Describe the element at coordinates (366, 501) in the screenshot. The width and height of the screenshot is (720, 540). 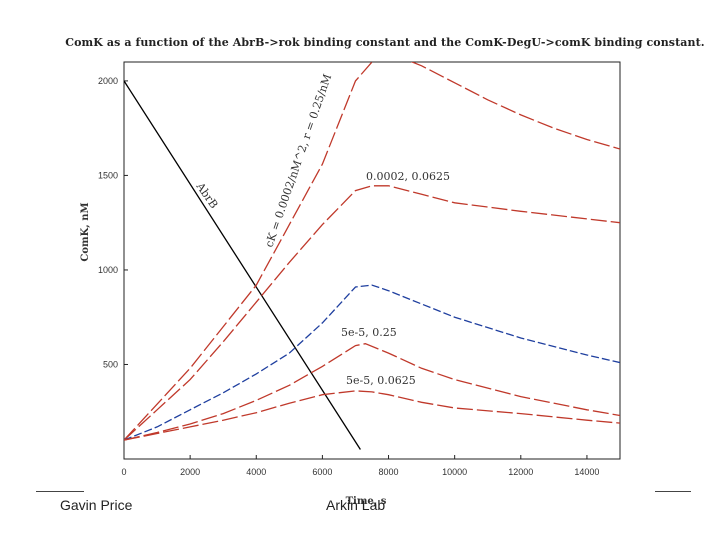
I see `x-axis-label: Time, s` at that location.